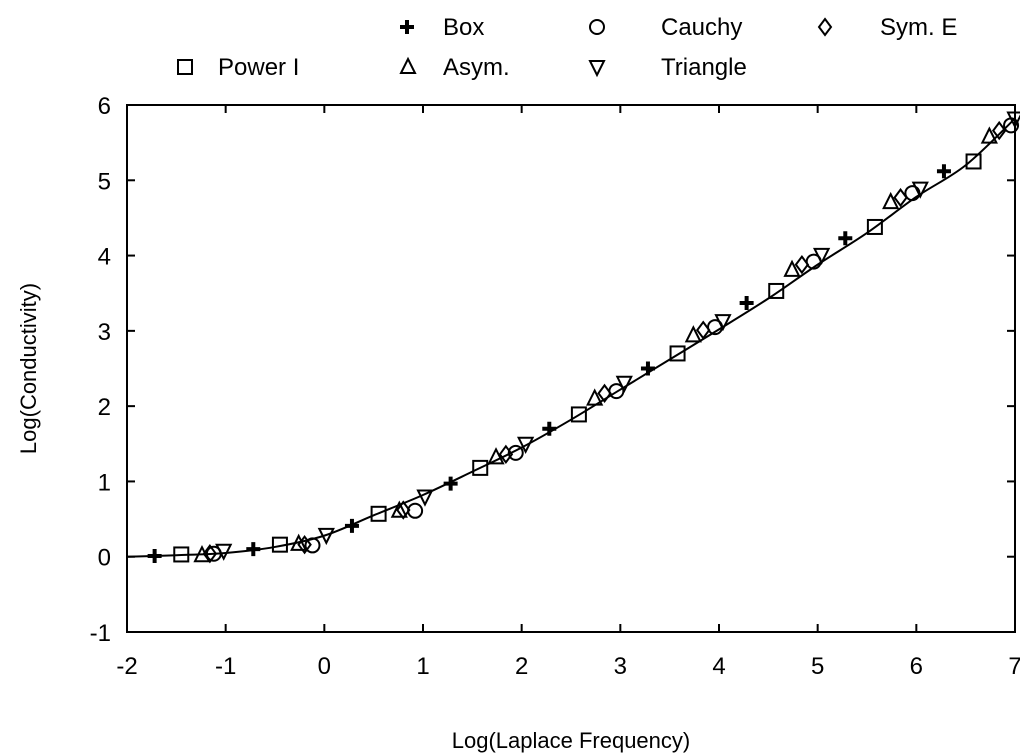 The width and height of the screenshot is (1020, 755). I want to click on y-tick-label: 3, so click(104, 332).